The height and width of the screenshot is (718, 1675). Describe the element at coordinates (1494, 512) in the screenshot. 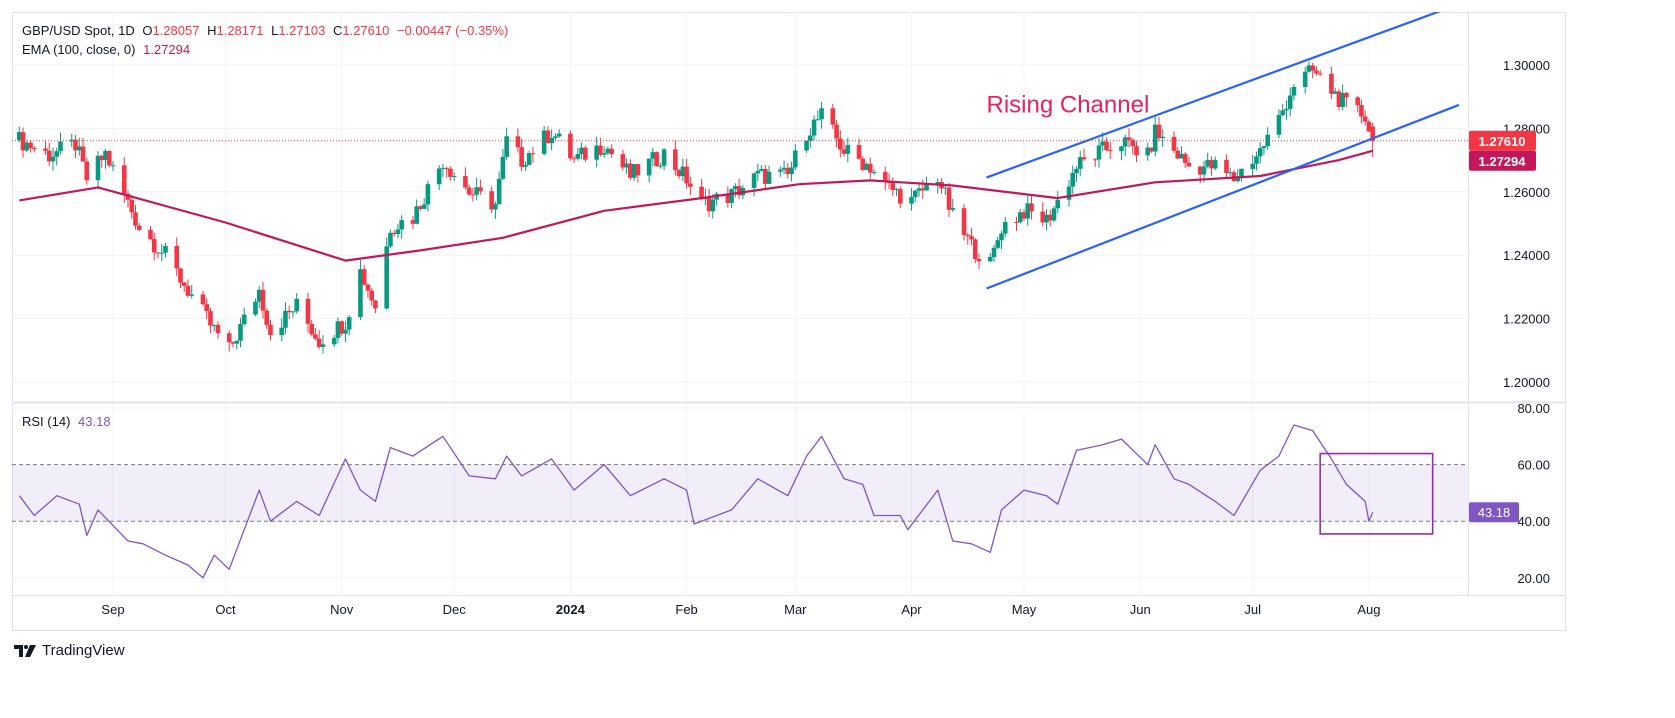

I see `rsi-current-label: 43.18` at that location.